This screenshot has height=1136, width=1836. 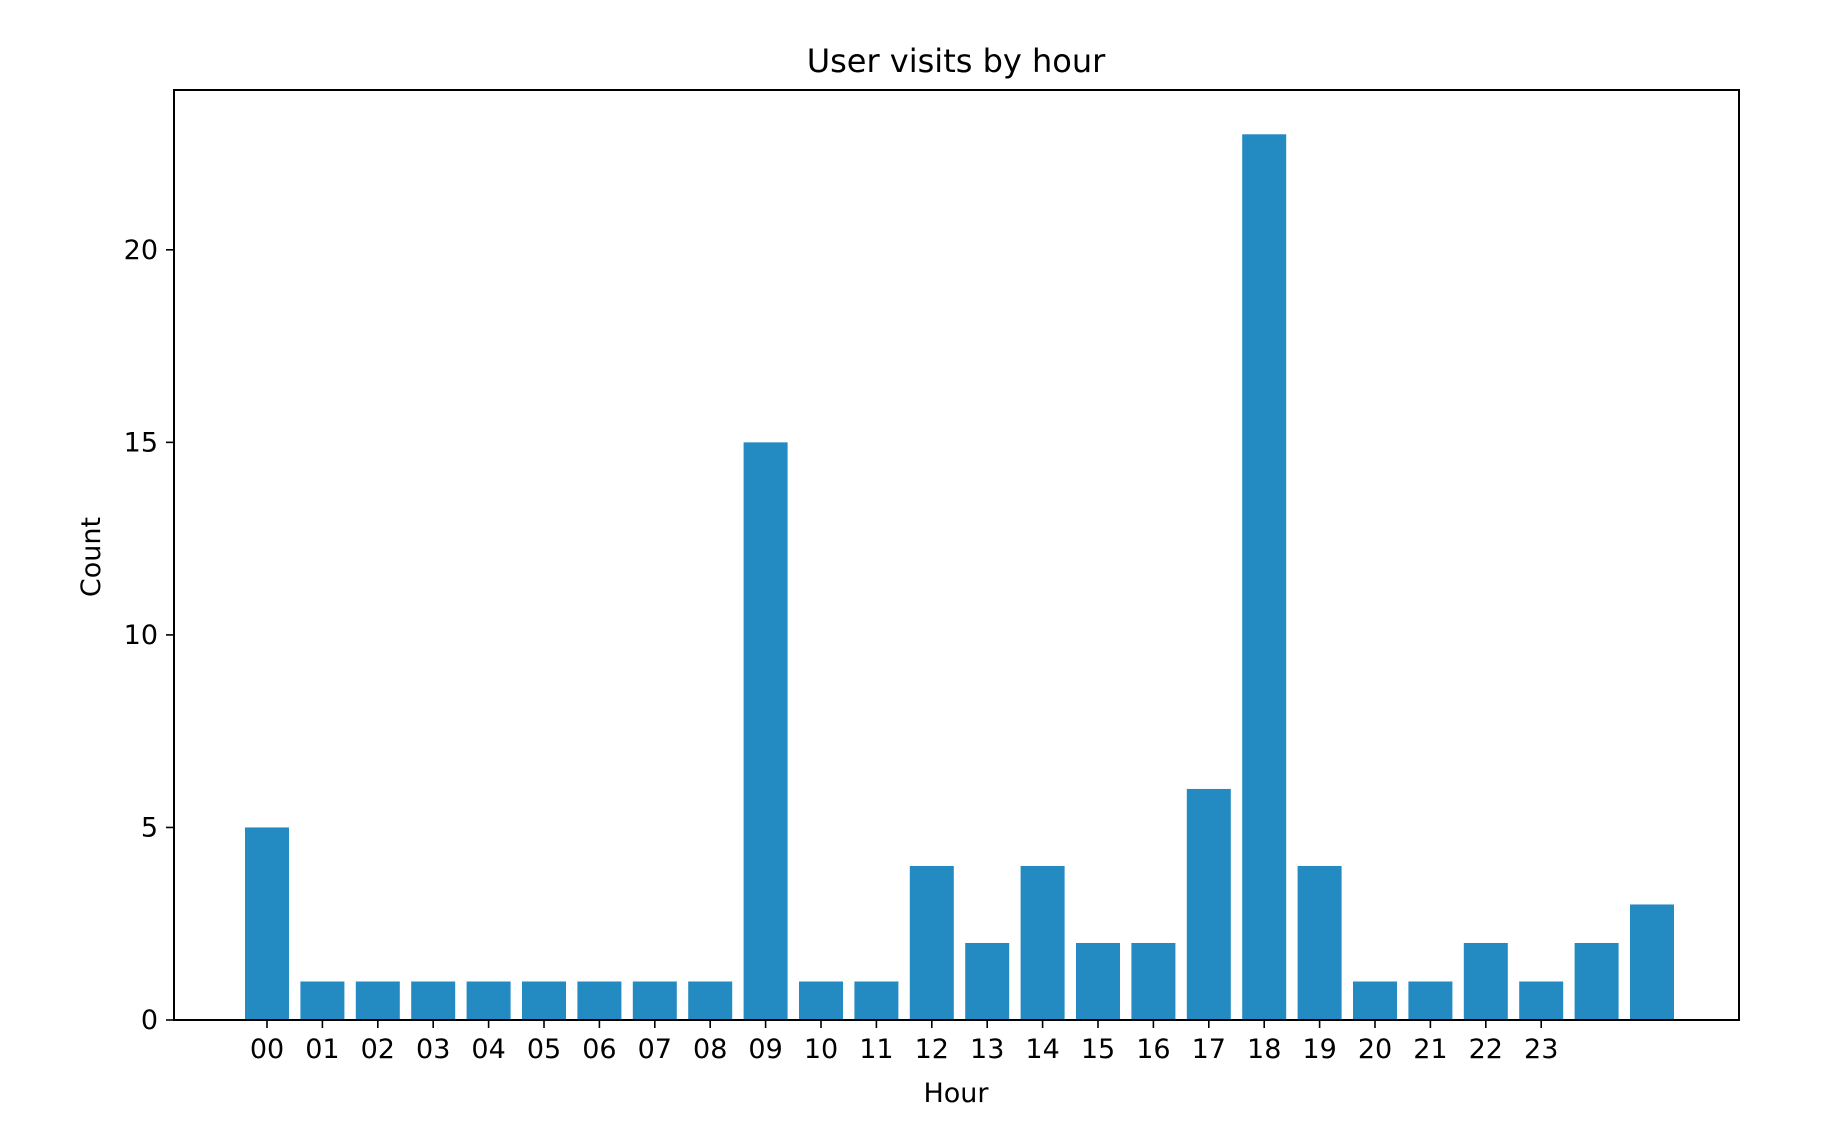 What do you see at coordinates (488, 1049) in the screenshot?
I see `x-tick-label: 04` at bounding box center [488, 1049].